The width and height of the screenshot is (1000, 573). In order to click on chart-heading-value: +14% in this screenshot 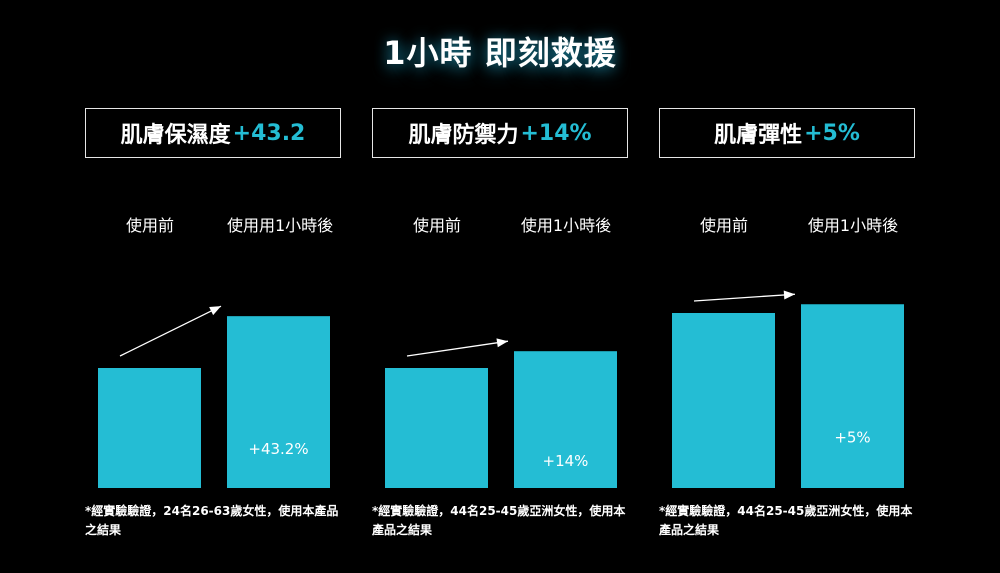, I will do `click(556, 133)`.